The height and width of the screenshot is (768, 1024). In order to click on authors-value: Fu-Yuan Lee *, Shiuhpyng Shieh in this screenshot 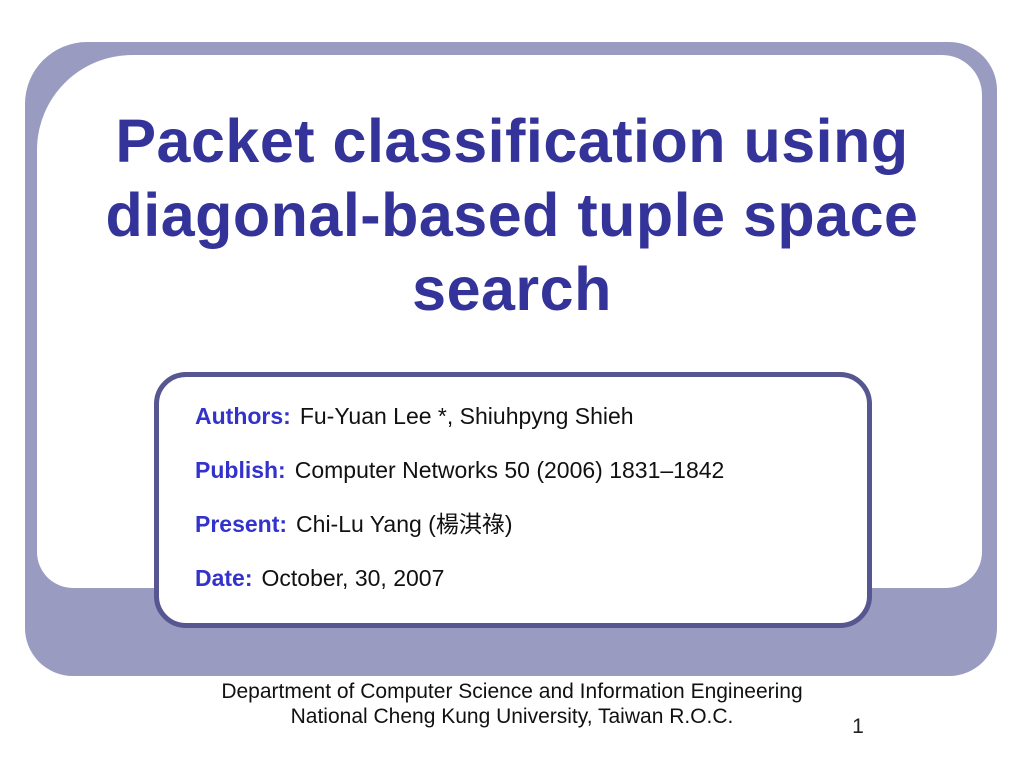, I will do `click(466, 416)`.